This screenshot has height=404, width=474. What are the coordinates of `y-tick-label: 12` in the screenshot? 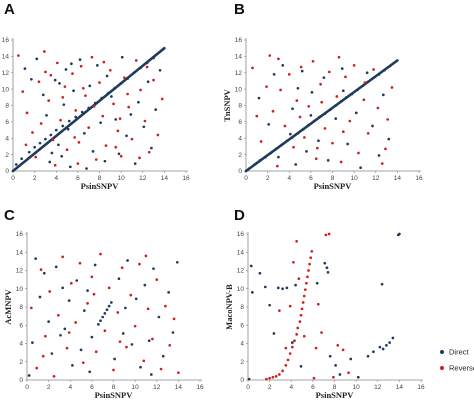 It's located at (20, 271).